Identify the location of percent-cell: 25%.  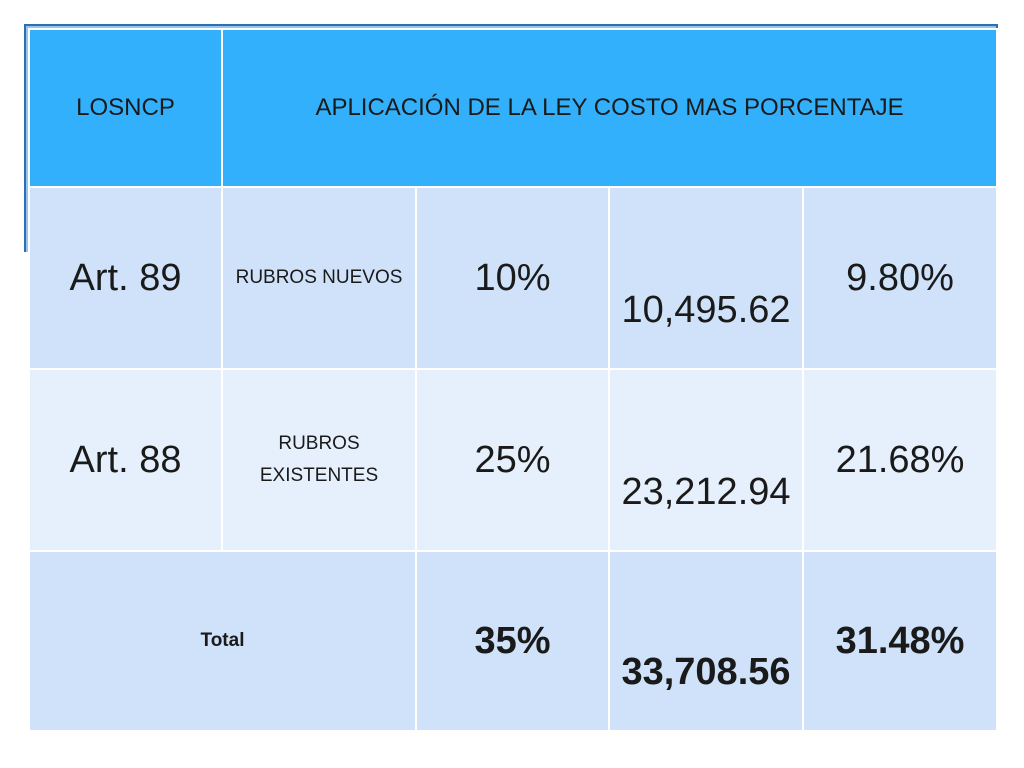
(512, 460).